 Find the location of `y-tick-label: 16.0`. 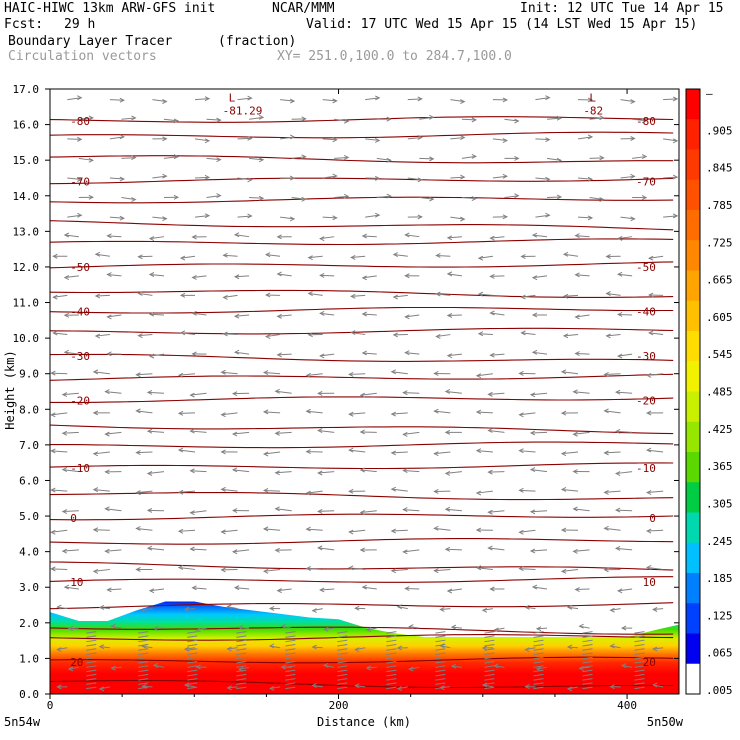

y-tick-label: 16.0 is located at coordinates (26, 125).